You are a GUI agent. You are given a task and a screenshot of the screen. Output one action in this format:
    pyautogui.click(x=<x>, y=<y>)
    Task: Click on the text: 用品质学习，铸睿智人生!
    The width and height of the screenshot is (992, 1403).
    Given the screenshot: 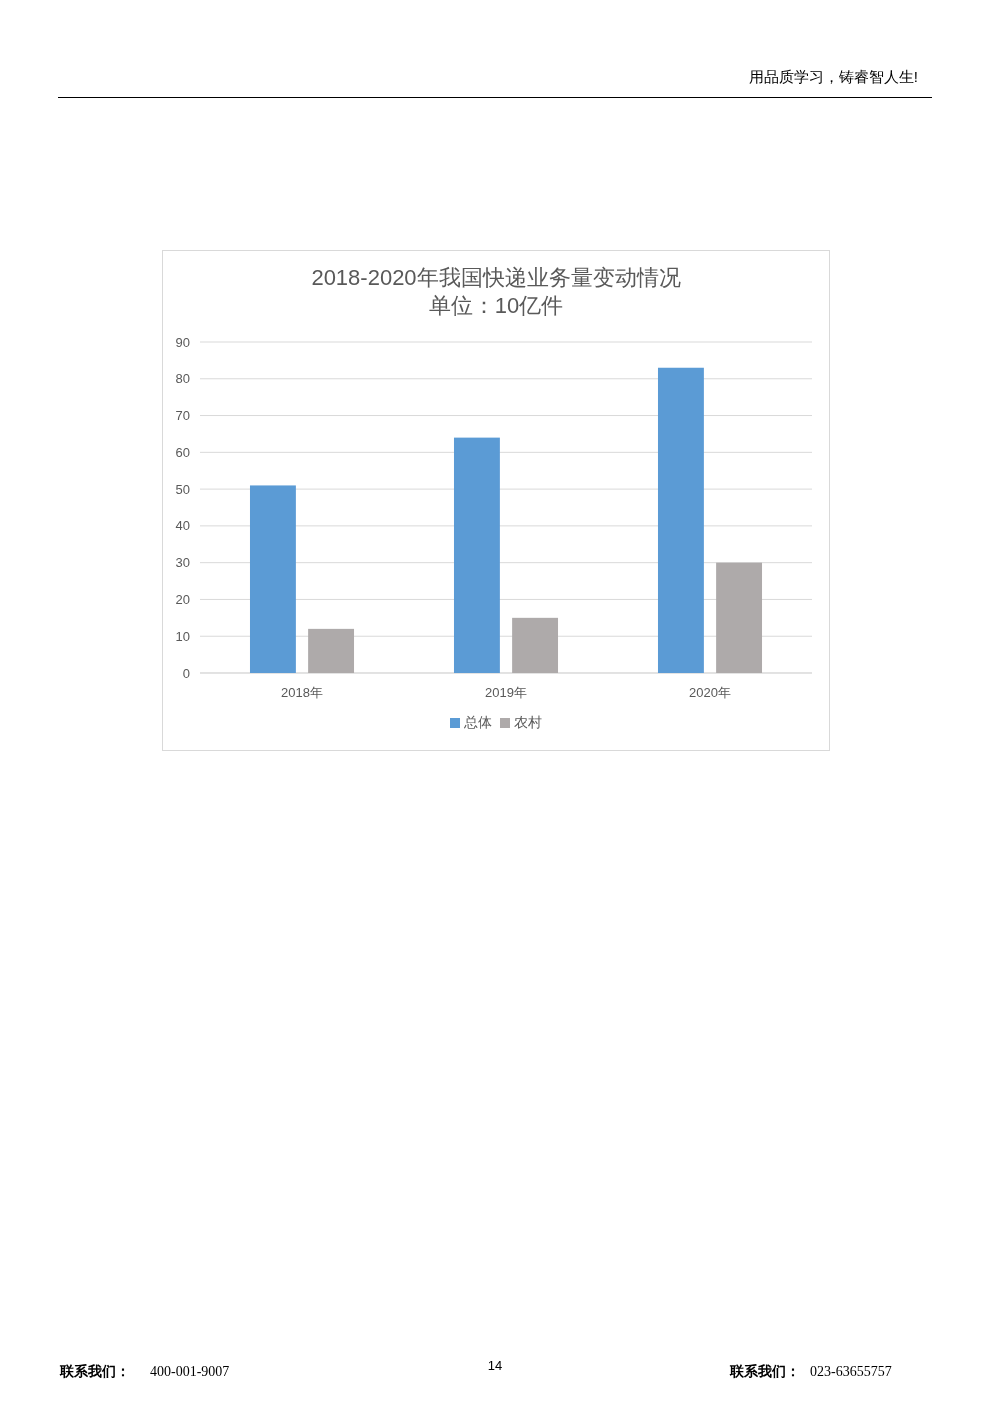 What is the action you would take?
    pyautogui.click(x=833, y=76)
    